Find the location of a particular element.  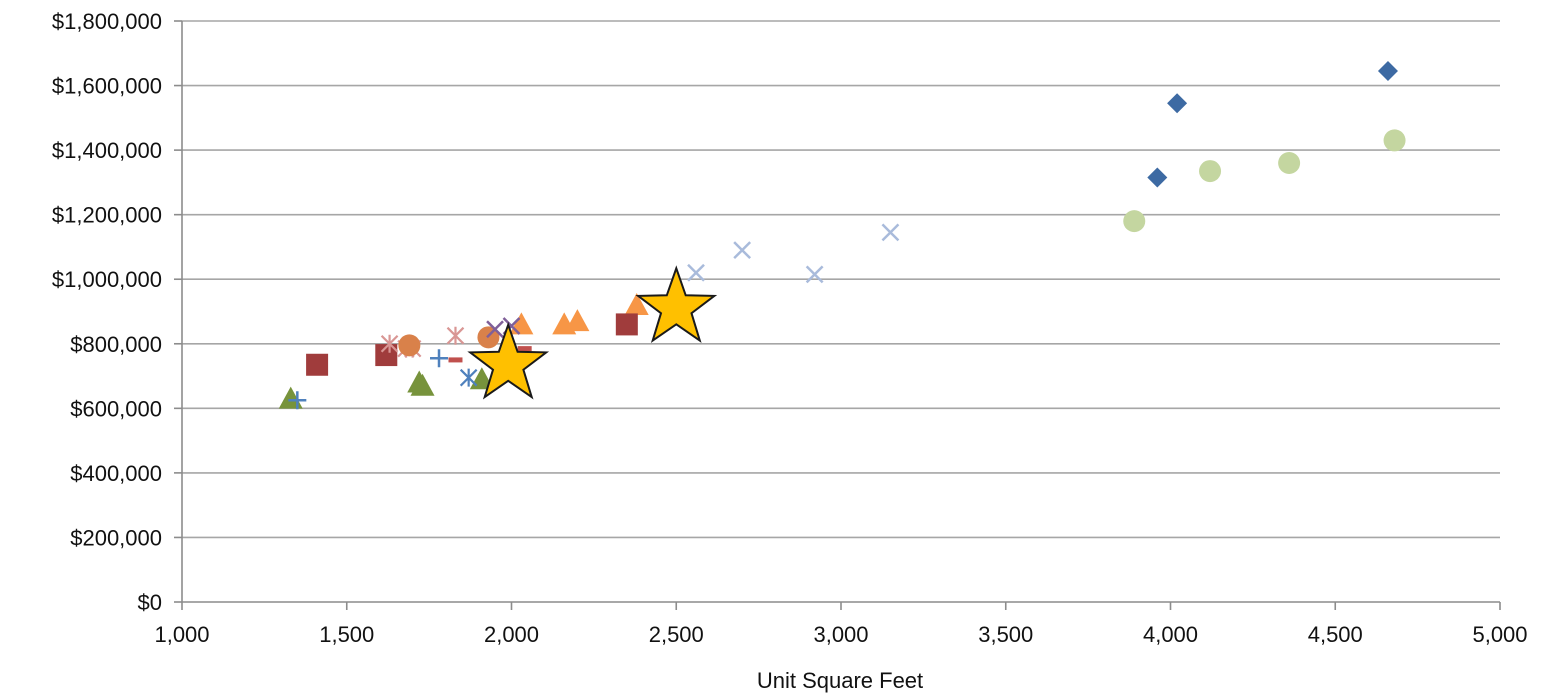

x-tick-label: 5,000 is located at coordinates (1499, 634).